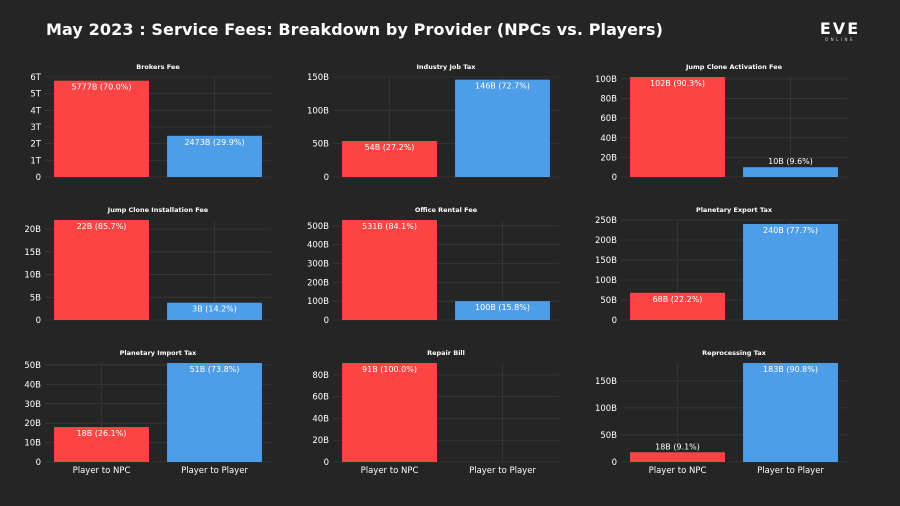 Image resolution: width=900 pixels, height=506 pixels. What do you see at coordinates (102, 226) in the screenshot?
I see `bar-label: 22B (85.7%)` at bounding box center [102, 226].